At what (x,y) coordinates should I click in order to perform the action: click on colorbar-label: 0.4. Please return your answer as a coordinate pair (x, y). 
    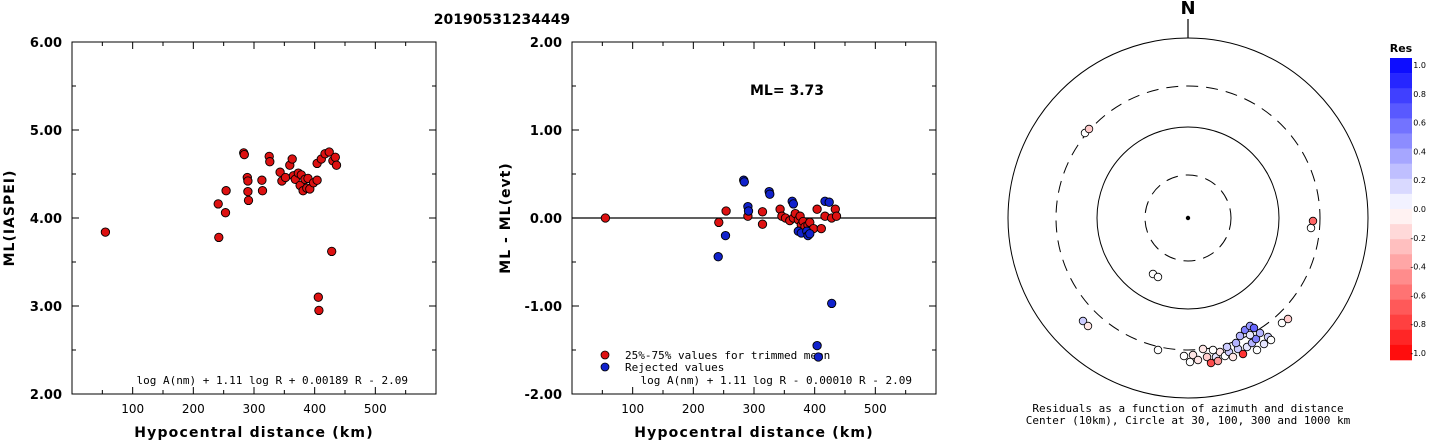
    Looking at the image, I should click on (1419, 151).